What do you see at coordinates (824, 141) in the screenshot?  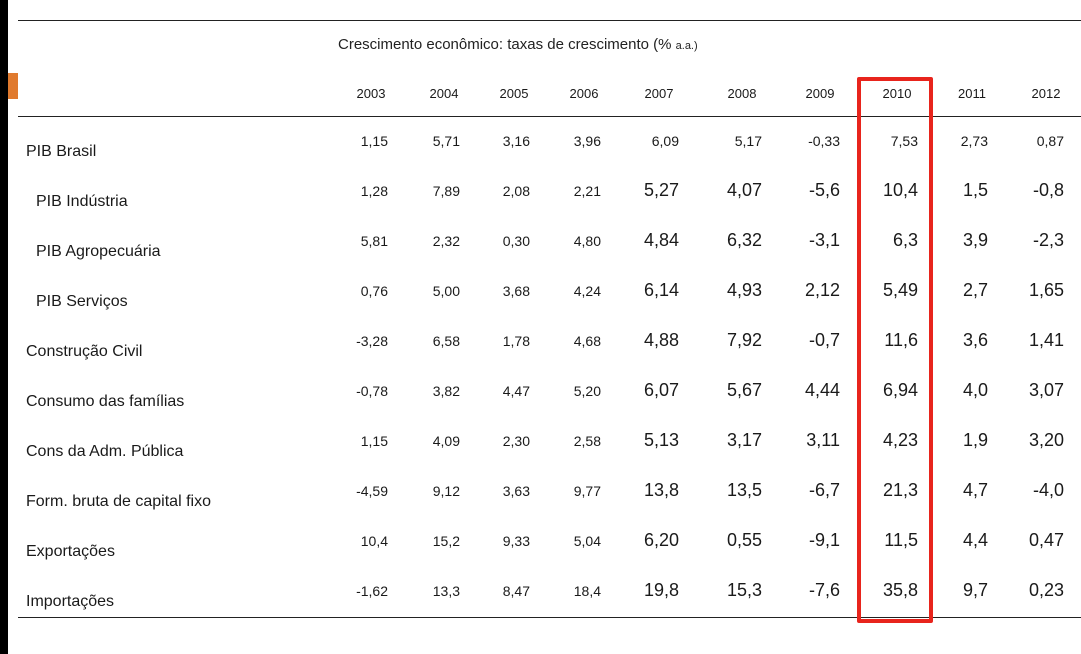 I see `table-cell-2009: -0,33` at bounding box center [824, 141].